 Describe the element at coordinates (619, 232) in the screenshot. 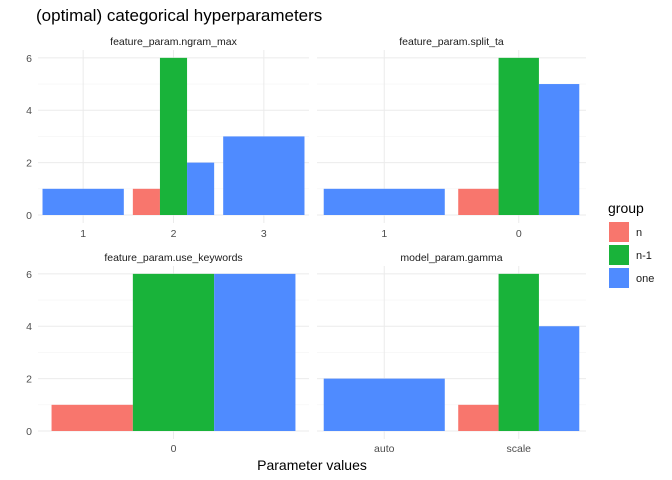

I see `legend-key-n` at that location.